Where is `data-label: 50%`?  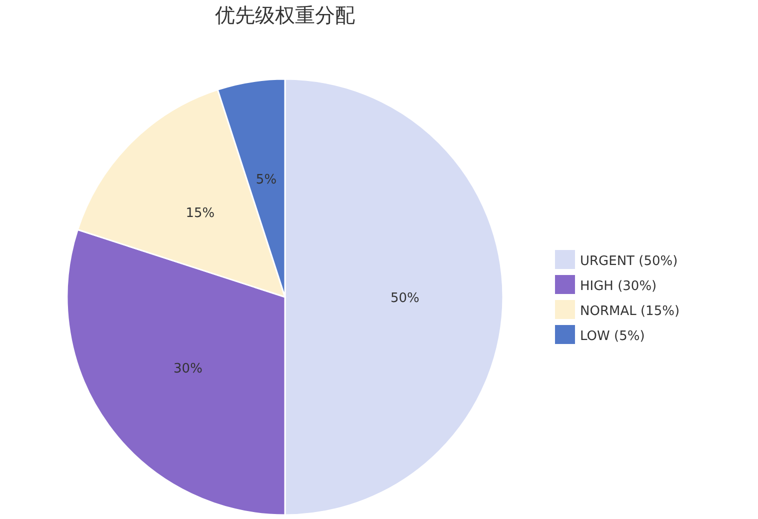 data-label: 50% is located at coordinates (405, 298).